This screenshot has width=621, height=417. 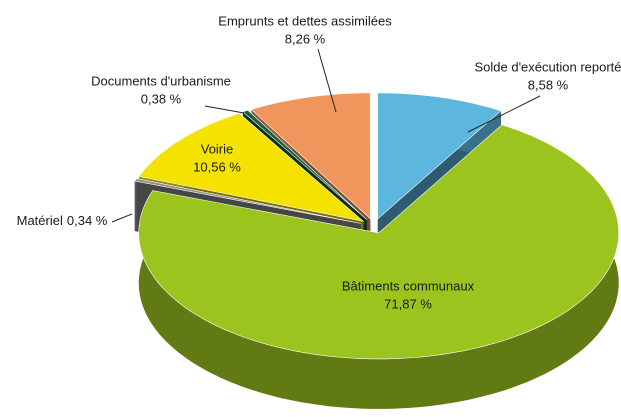 I want to click on category-label: Voirie, so click(x=217, y=148).